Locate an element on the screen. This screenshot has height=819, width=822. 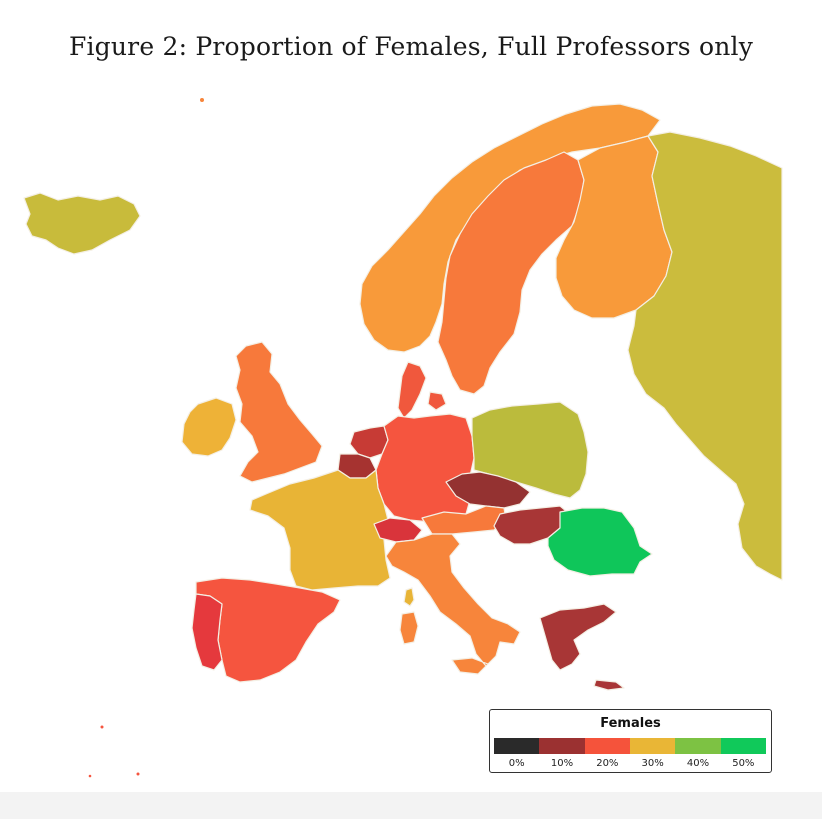
country-greece is located at coordinates (582, 647).